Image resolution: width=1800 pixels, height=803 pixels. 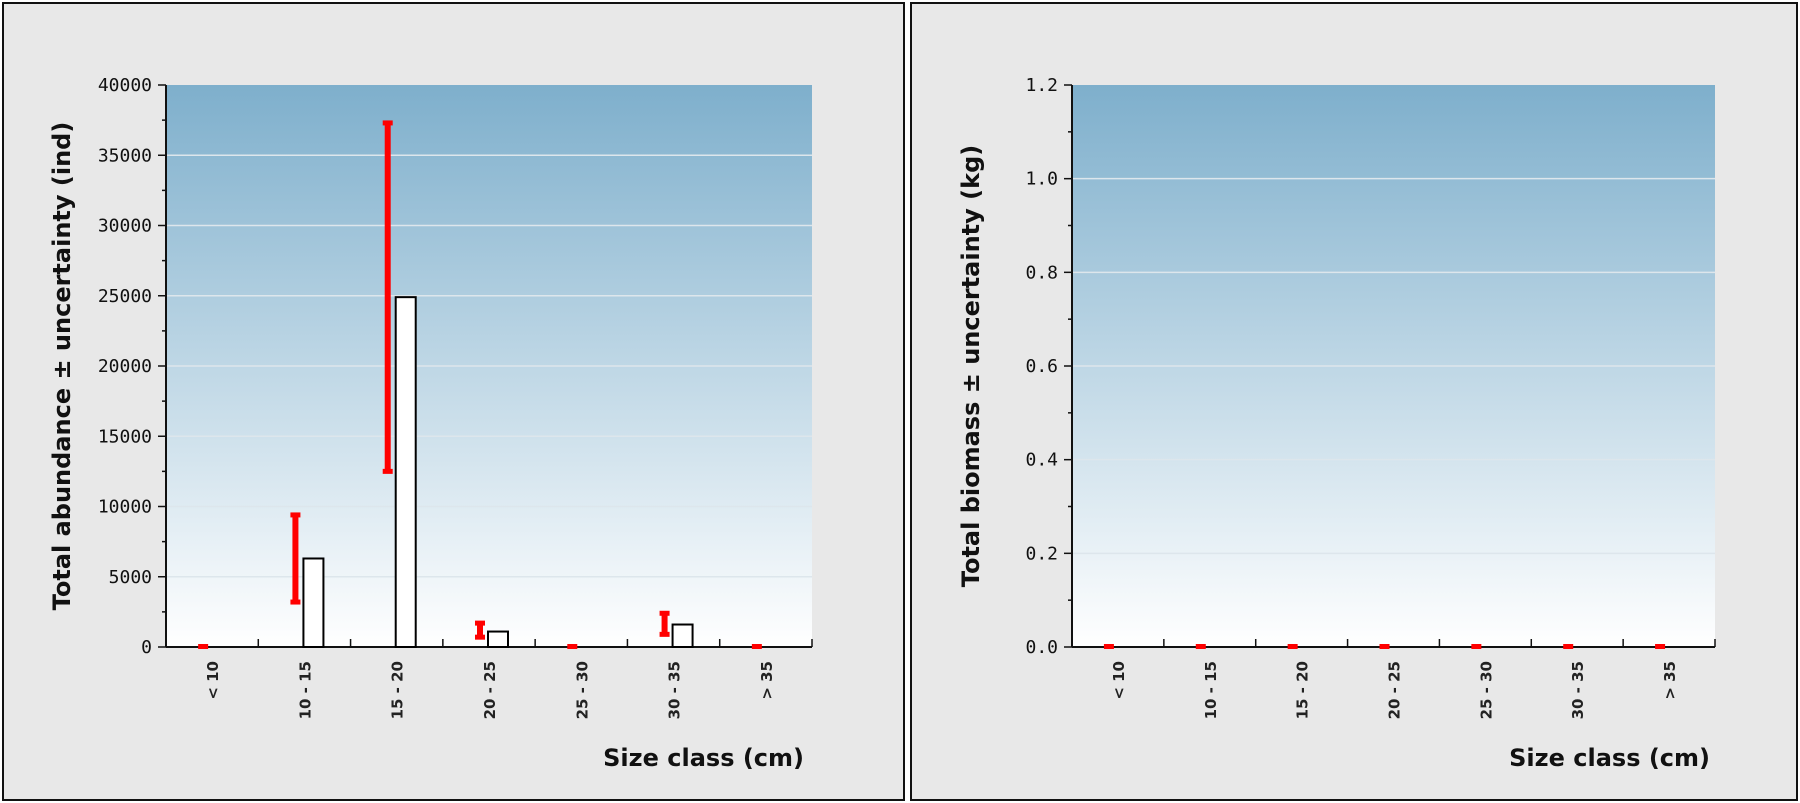 What do you see at coordinates (125, 507) in the screenshot?
I see `y-tick-label: 10000` at bounding box center [125, 507].